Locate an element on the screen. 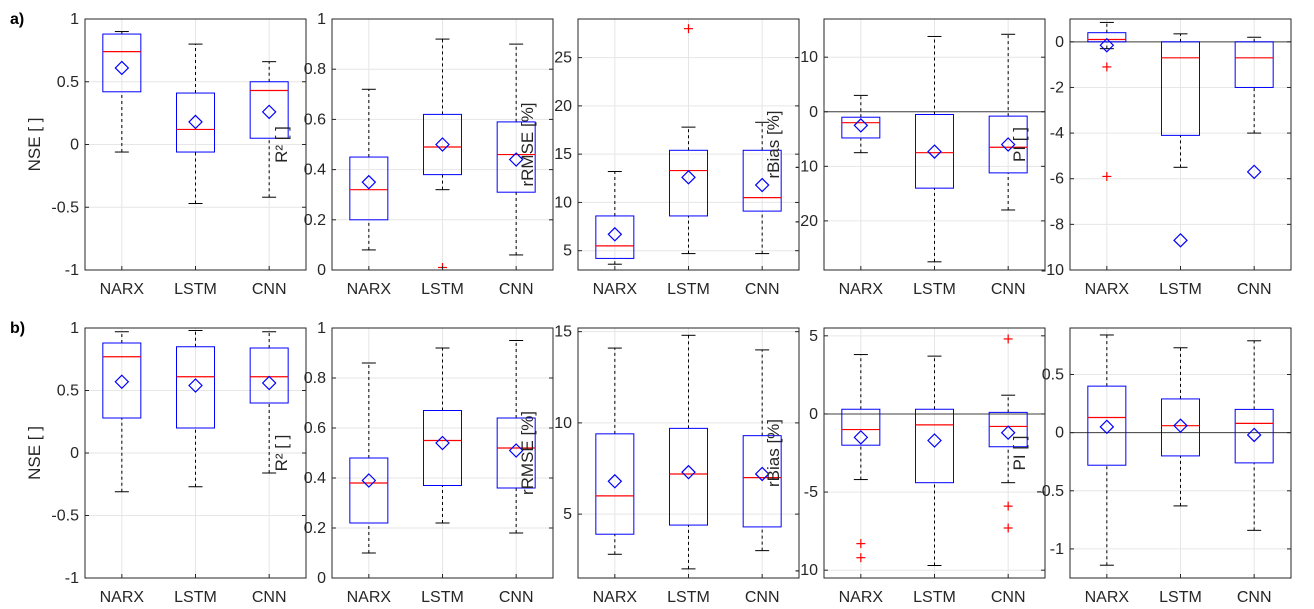  y-axis-label: rRMSE [%] is located at coordinates (527, 453).